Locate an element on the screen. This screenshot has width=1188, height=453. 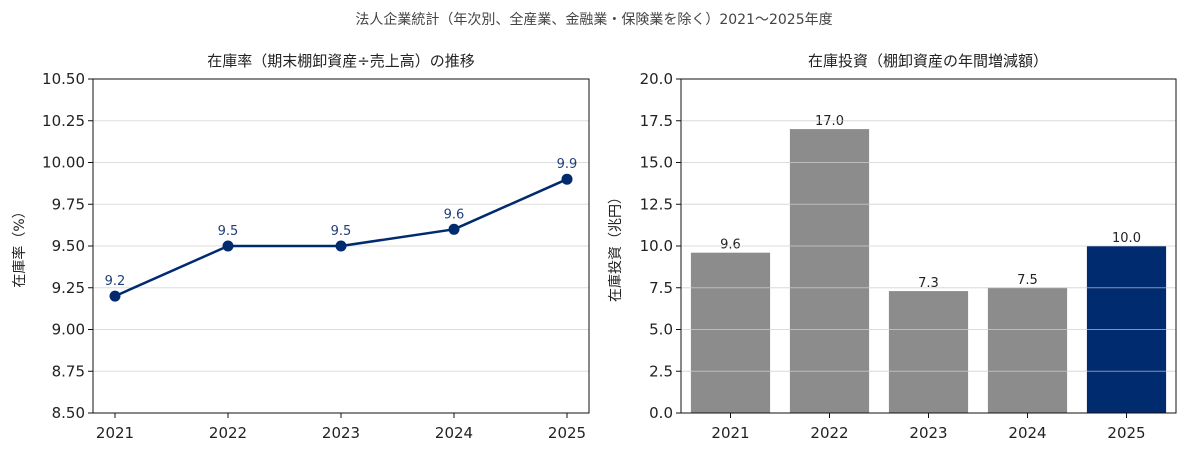
line-chart-title: 在庫率（期末棚卸資産÷売上高）の推移 is located at coordinates (341, 61).